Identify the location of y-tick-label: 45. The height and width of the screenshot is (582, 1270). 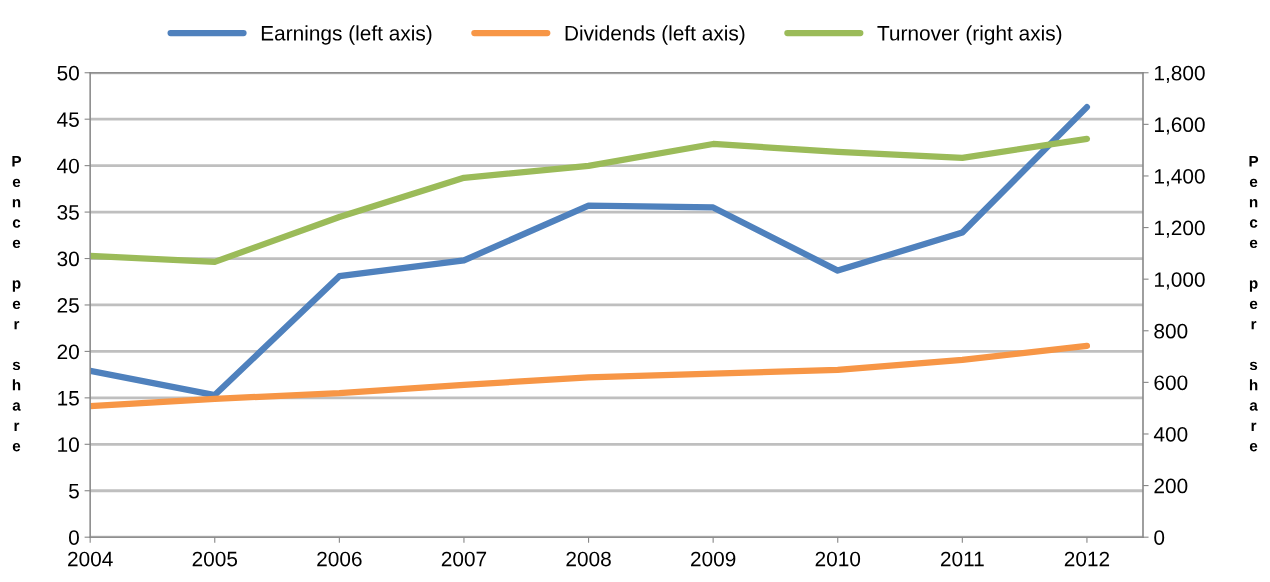
(68, 119).